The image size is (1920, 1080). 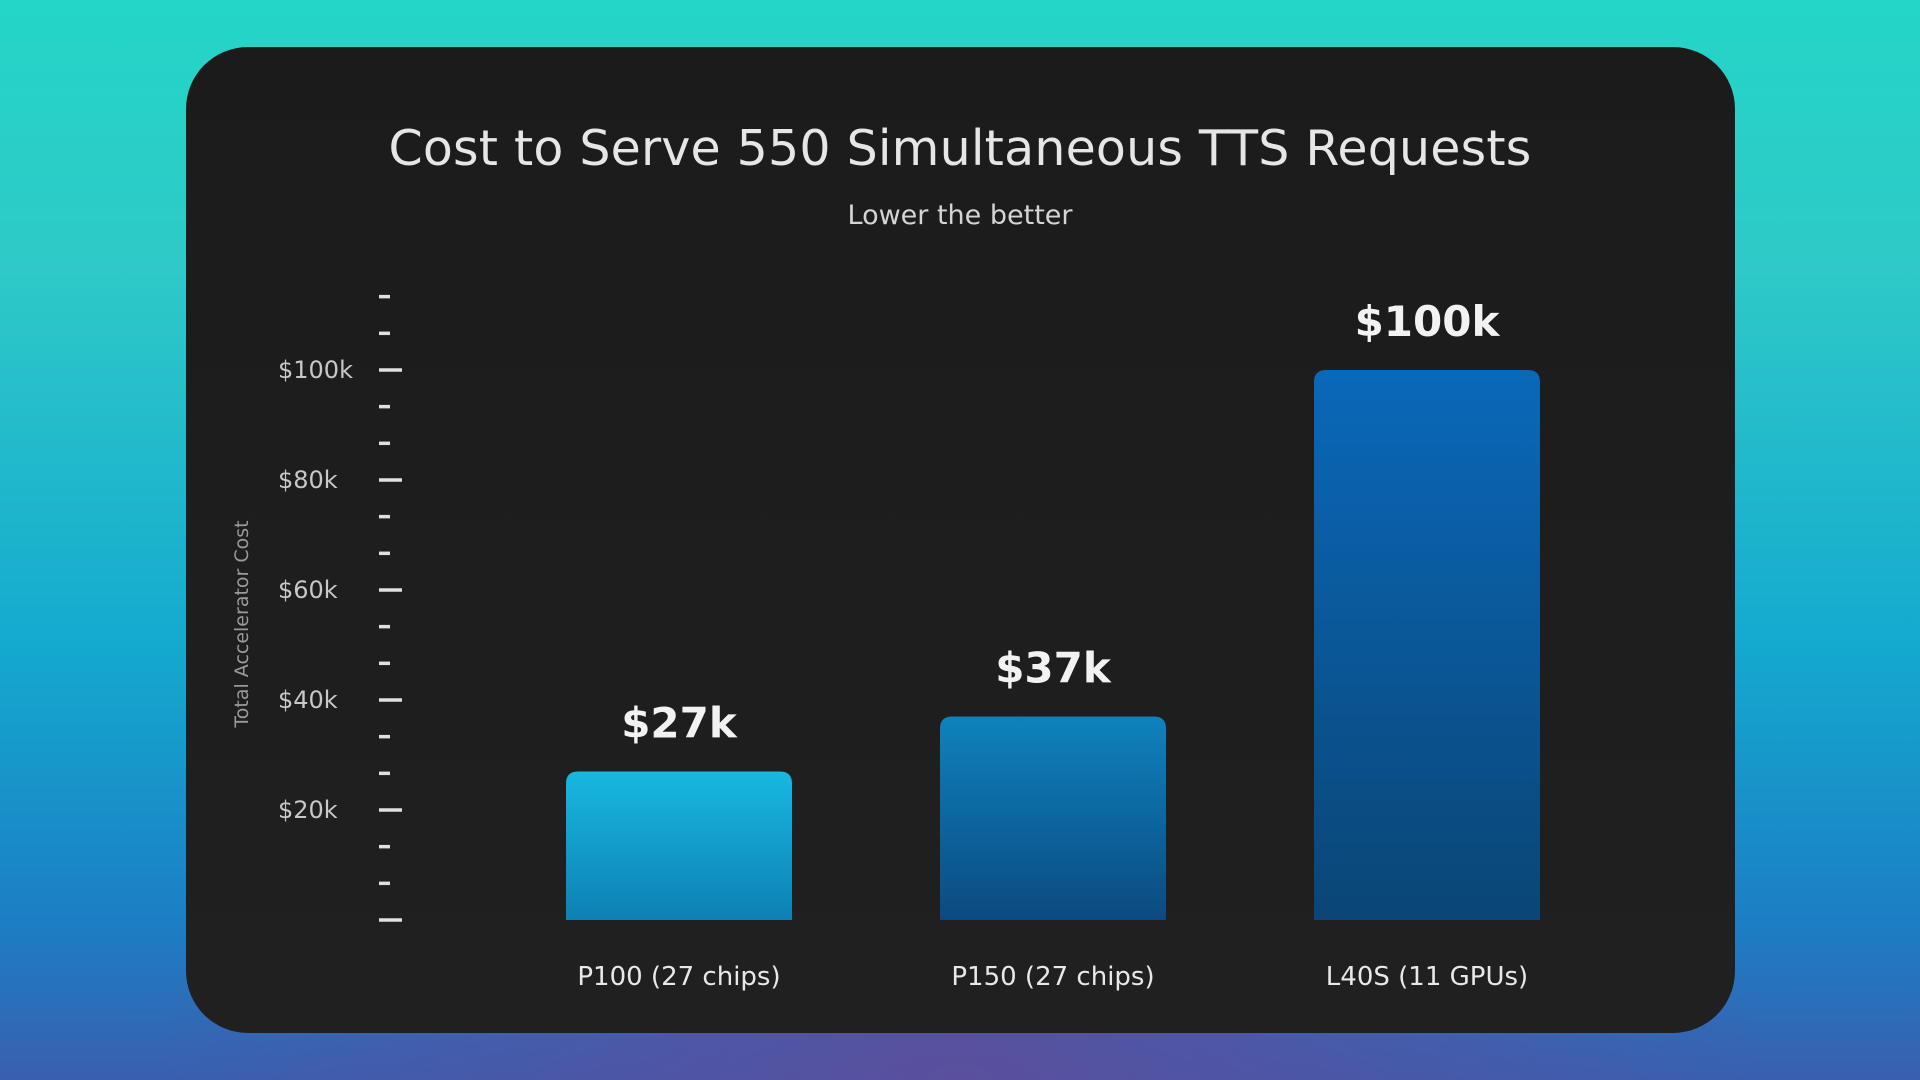 I want to click on bar-value-label: $27k, so click(x=679, y=723).